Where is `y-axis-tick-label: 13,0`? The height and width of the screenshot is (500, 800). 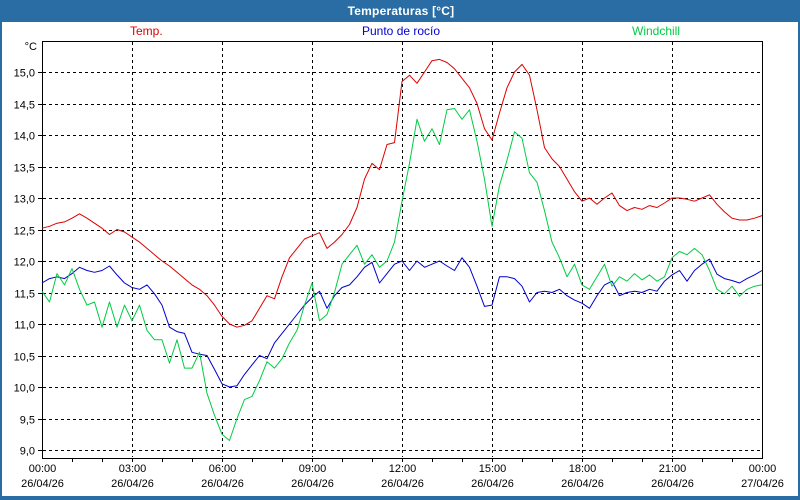 y-axis-tick-label: 13,0 is located at coordinates (24, 200).